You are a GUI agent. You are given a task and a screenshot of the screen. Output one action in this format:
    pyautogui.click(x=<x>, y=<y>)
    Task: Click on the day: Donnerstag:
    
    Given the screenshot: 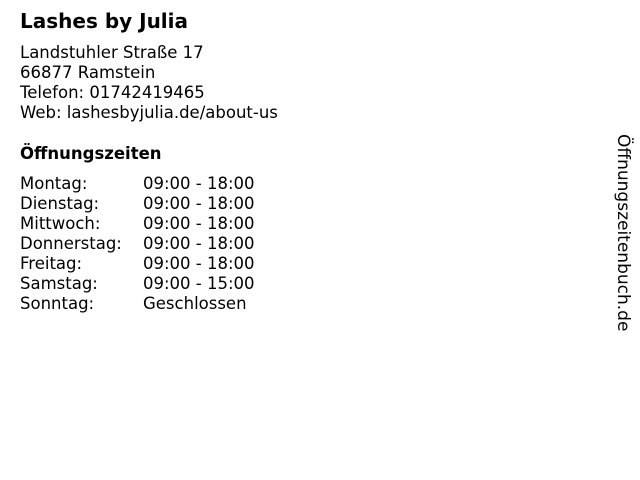 What is the action you would take?
    pyautogui.click(x=71, y=243)
    